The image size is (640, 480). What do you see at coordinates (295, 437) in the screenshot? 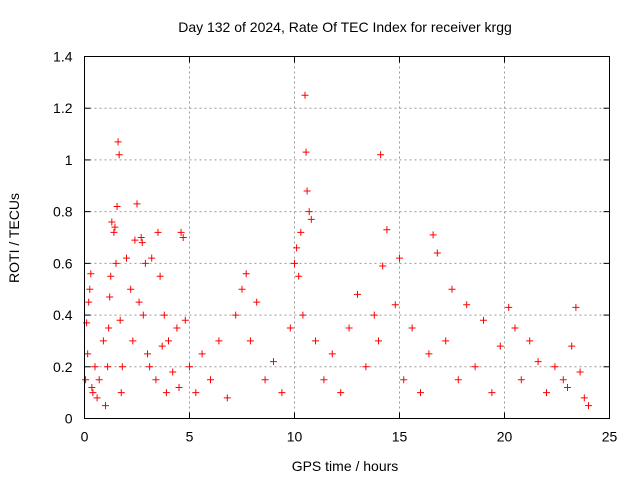
I see `x-tick-label: 10` at bounding box center [295, 437].